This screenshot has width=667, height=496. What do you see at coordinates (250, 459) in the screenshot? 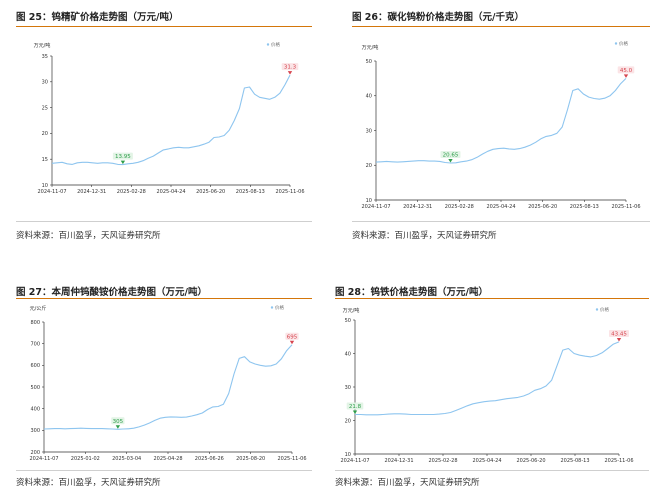
I see `x-tick-label: 2025-08-20` at bounding box center [250, 459].